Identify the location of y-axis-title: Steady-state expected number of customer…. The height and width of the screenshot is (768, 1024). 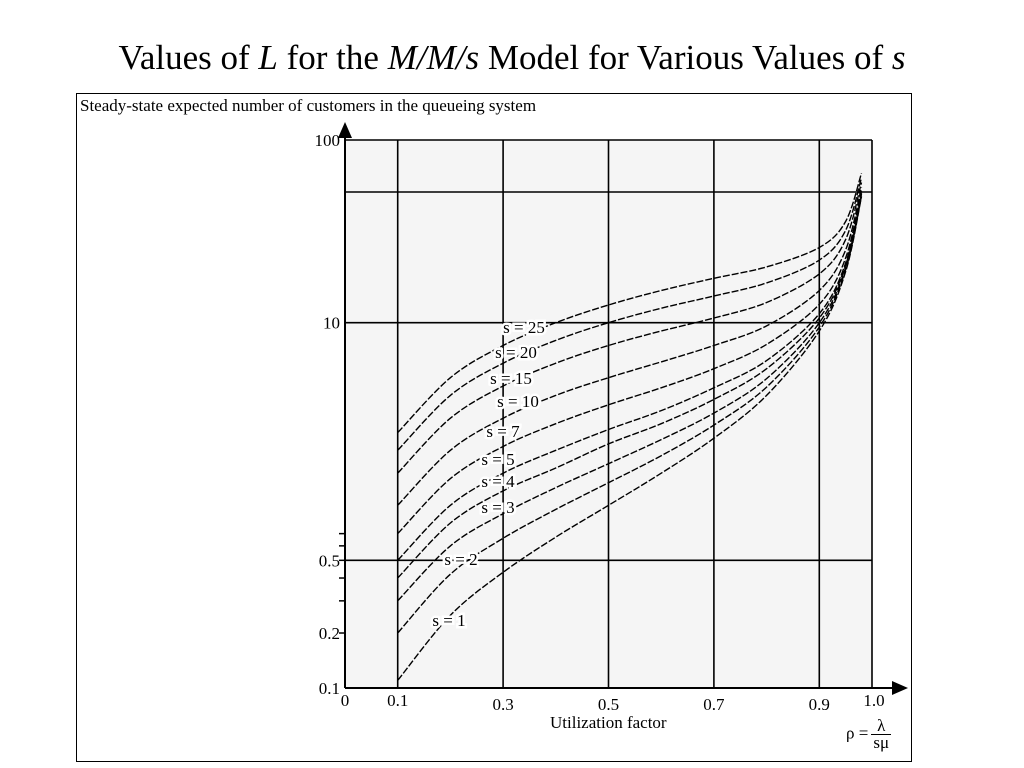
(308, 105).